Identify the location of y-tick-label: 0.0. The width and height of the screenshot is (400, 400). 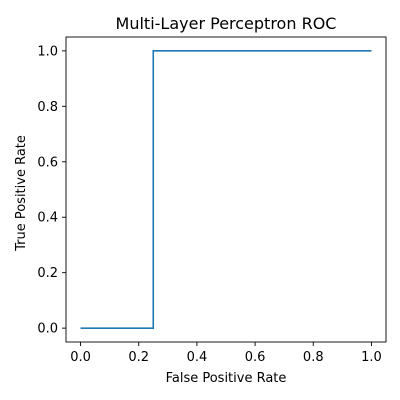
(47, 329).